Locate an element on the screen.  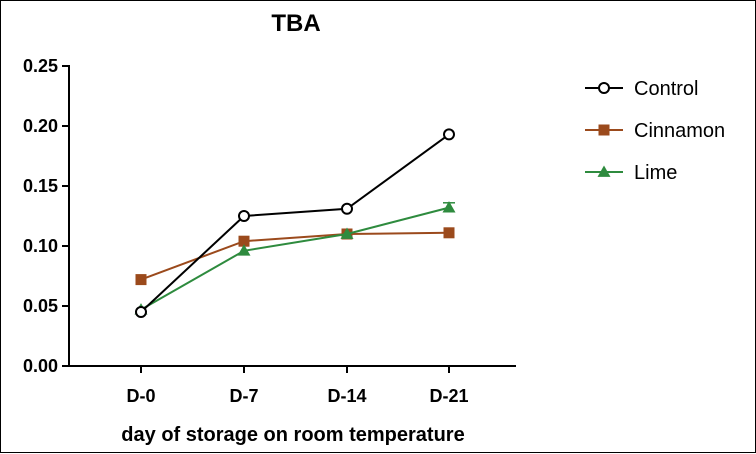
x-tick-label: D-21 is located at coordinates (448, 396).